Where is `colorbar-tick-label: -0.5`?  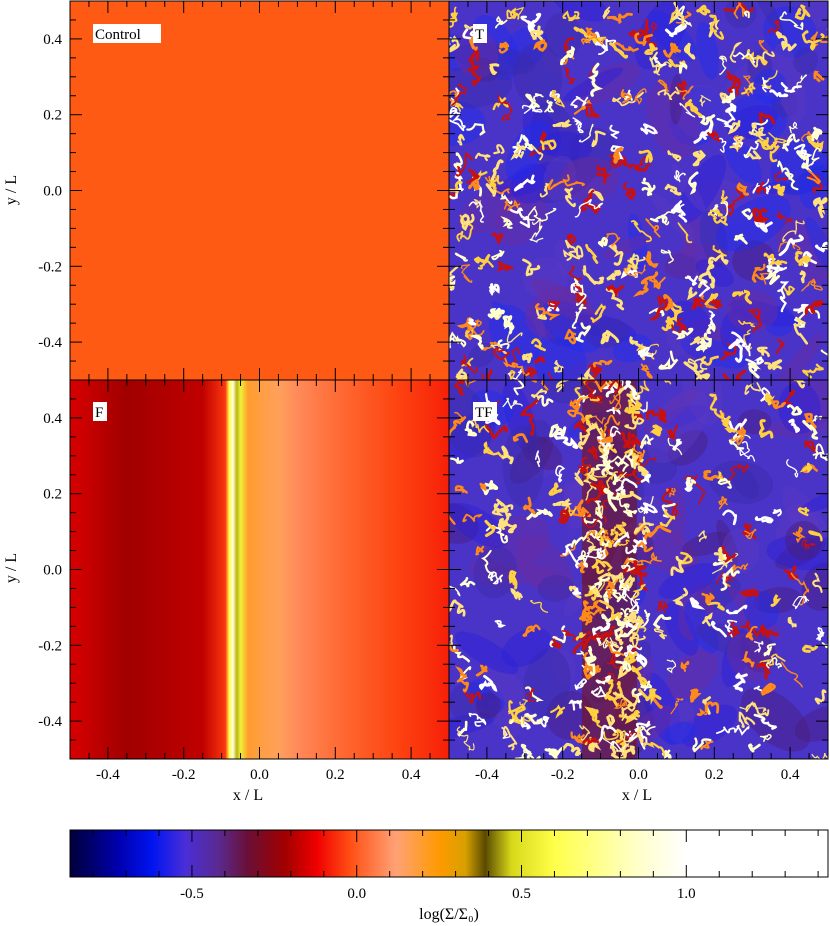 colorbar-tick-label: -0.5 is located at coordinates (192, 894).